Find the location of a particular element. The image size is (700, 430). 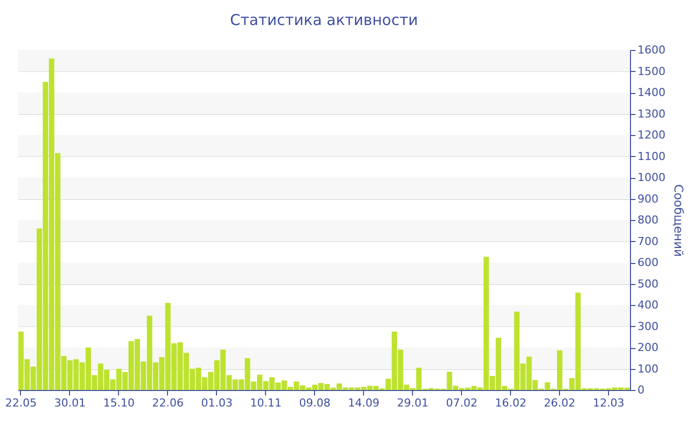

x-tick-label: 16.02 is located at coordinates (510, 403).